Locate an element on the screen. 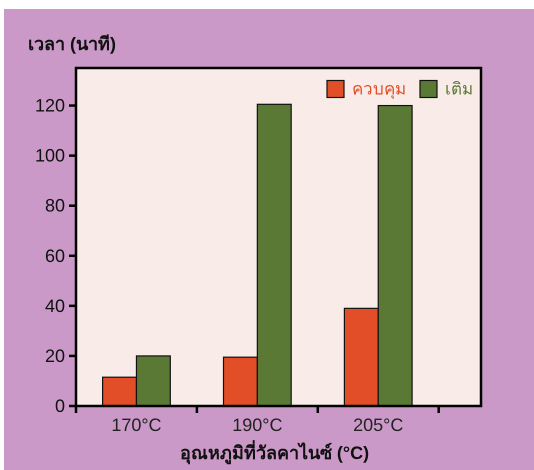 Image resolution: width=534 pixels, height=470 pixels. x-axis-title: อุณหภูมิที่วัลคาไนซ์ (°C) is located at coordinates (275, 452).